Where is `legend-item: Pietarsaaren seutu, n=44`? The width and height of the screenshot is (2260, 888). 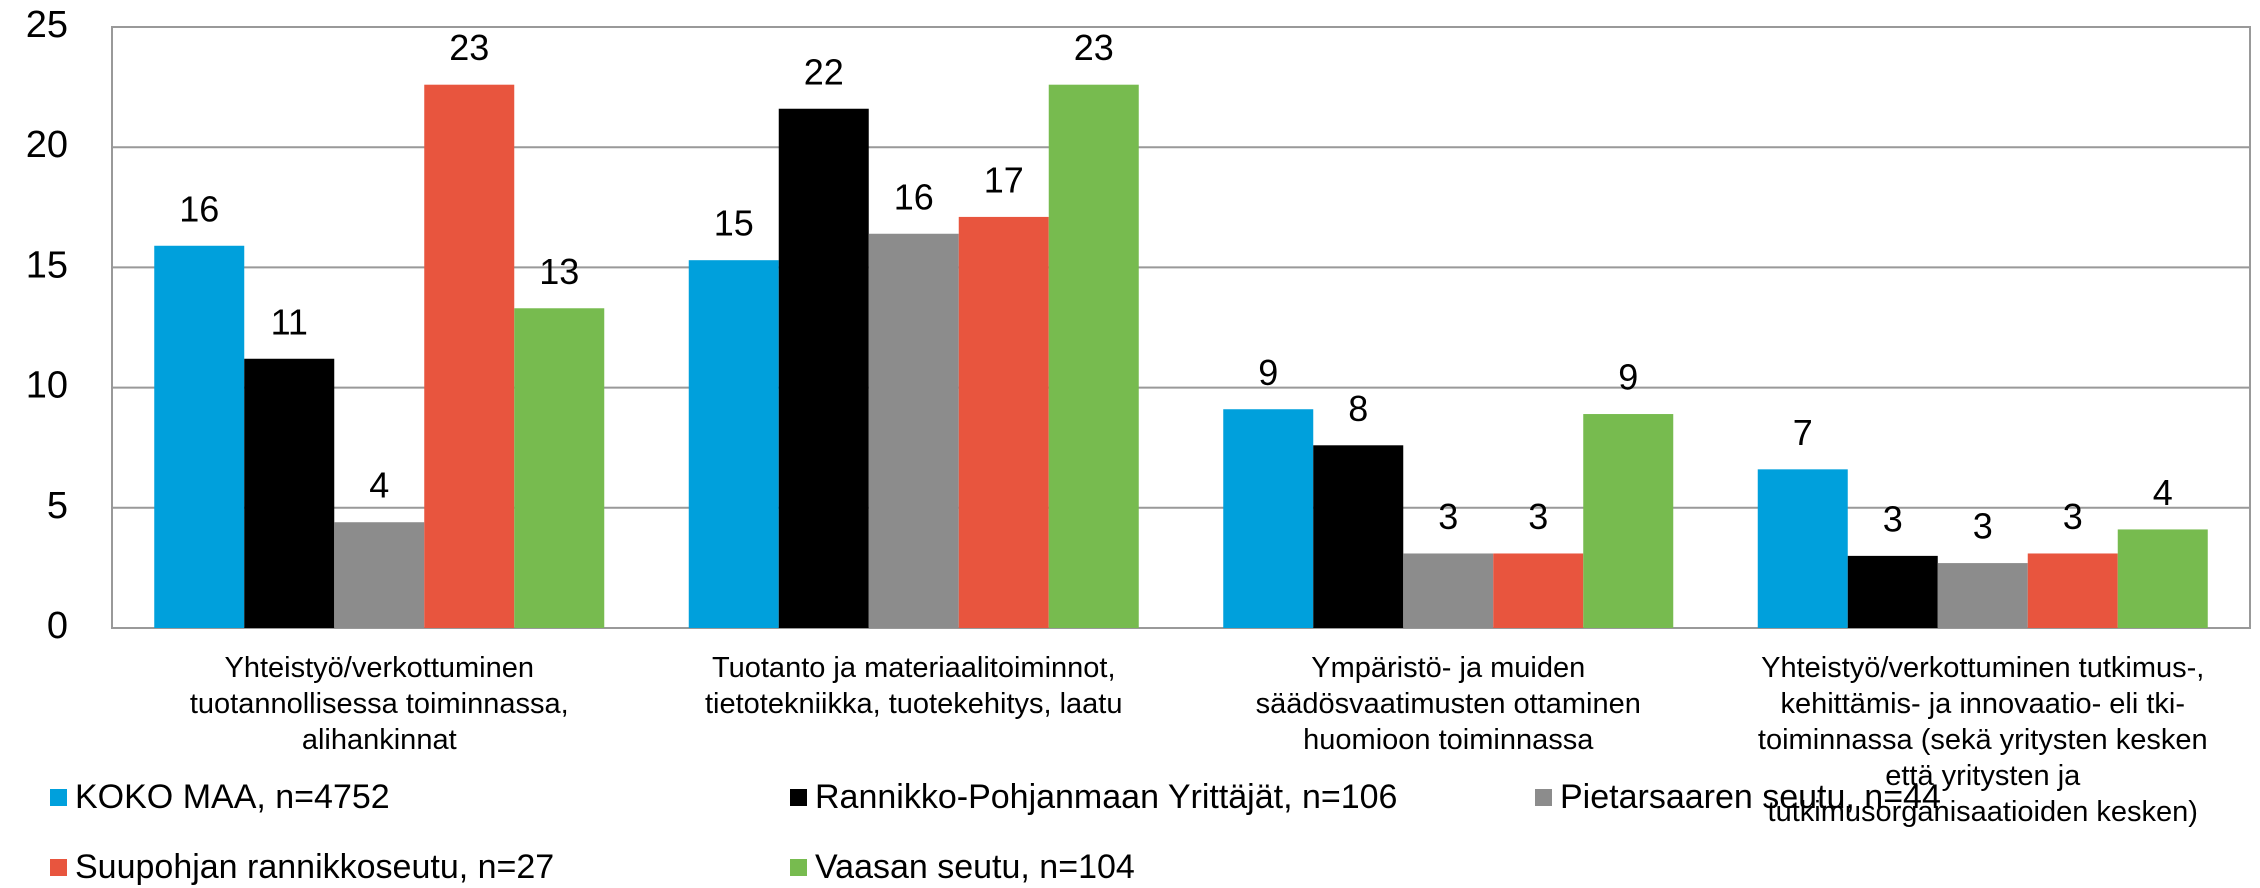
legend-item: Pietarsaaren seutu, n=44 is located at coordinates (1738, 797).